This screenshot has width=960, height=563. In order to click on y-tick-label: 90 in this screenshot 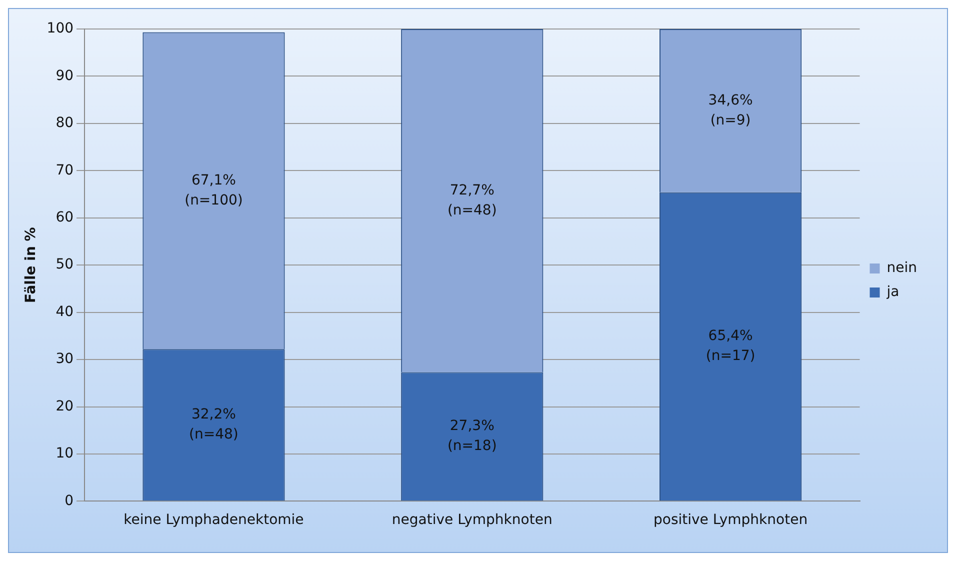, I will do `click(65, 76)`.